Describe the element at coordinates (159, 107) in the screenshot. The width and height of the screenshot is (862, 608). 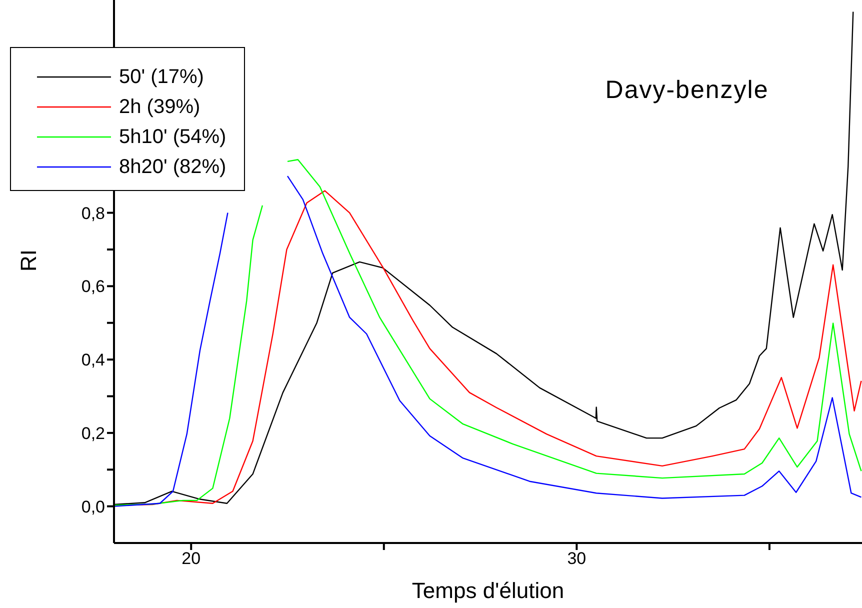
I see `legend-label: 2h (39%)` at that location.